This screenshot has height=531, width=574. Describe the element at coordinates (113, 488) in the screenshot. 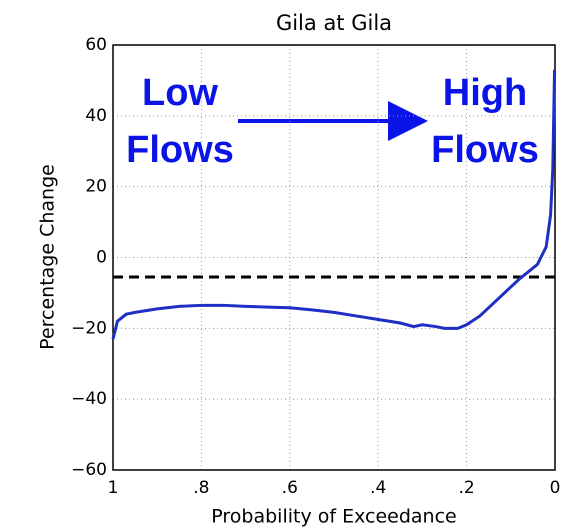

I see `x-tick-label: 1` at that location.